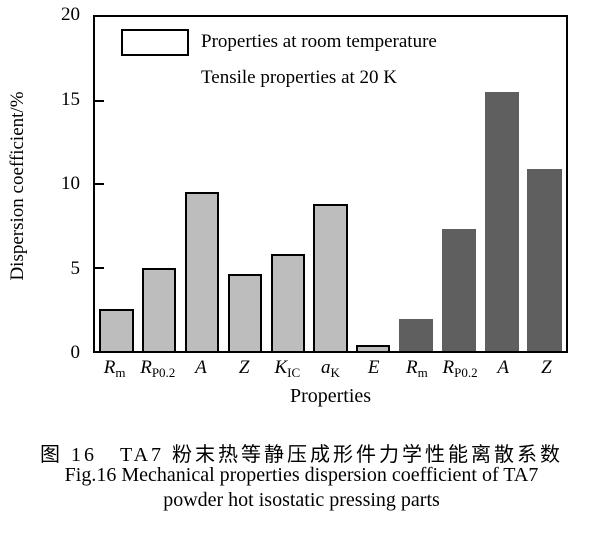 The width and height of the screenshot is (603, 537). I want to click on bar-8-RP0.2, so click(459, 290).